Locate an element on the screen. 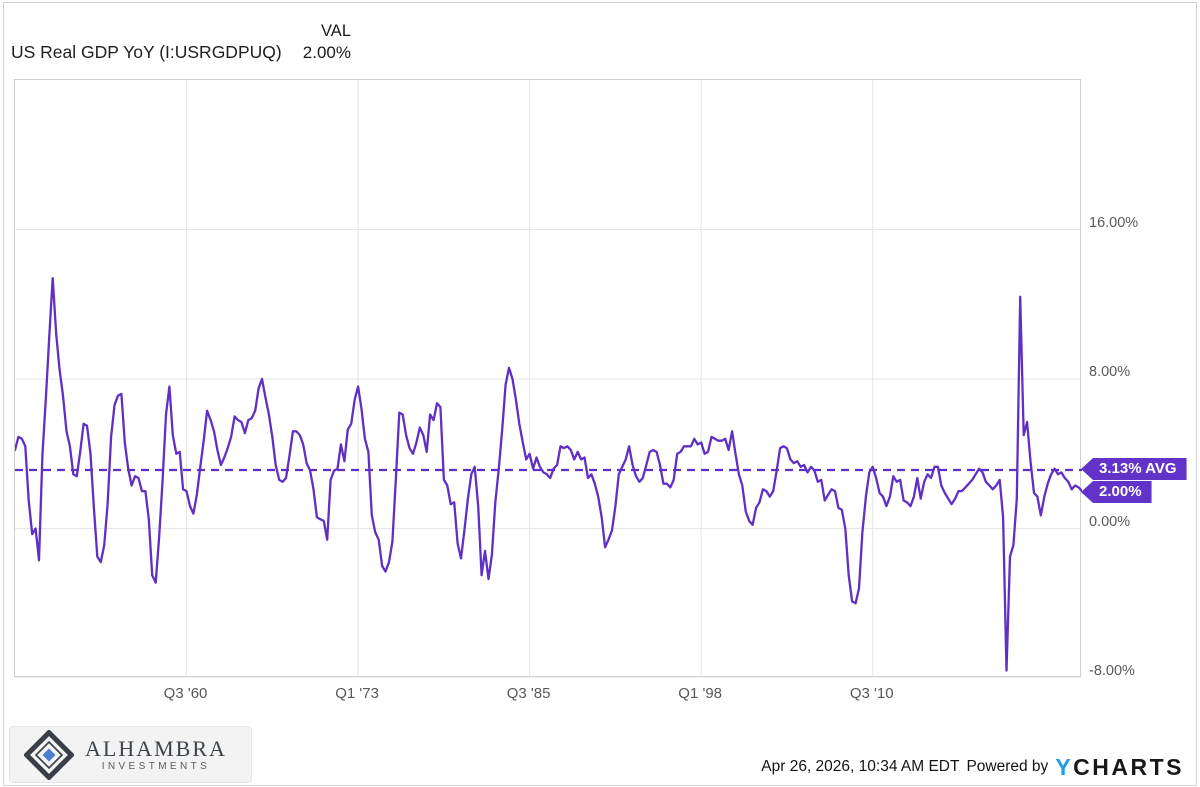 Image resolution: width=1200 pixels, height=787 pixels. timestamp: Apr 26, 2026, 10:34 AM EDT is located at coordinates (860, 766).